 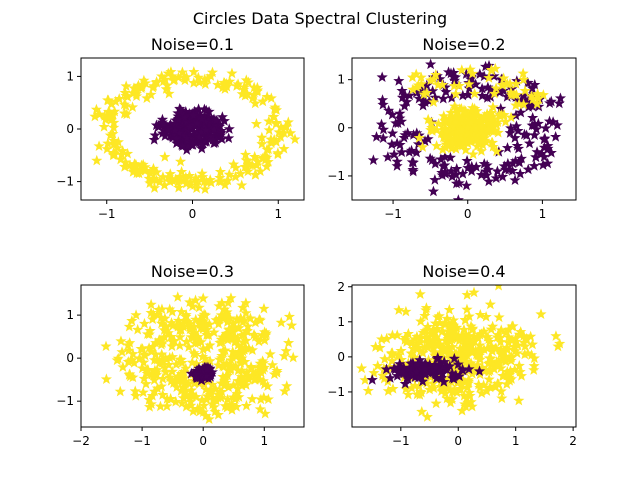 What do you see at coordinates (341, 128) in the screenshot?
I see `y-tick-label: 0` at bounding box center [341, 128].